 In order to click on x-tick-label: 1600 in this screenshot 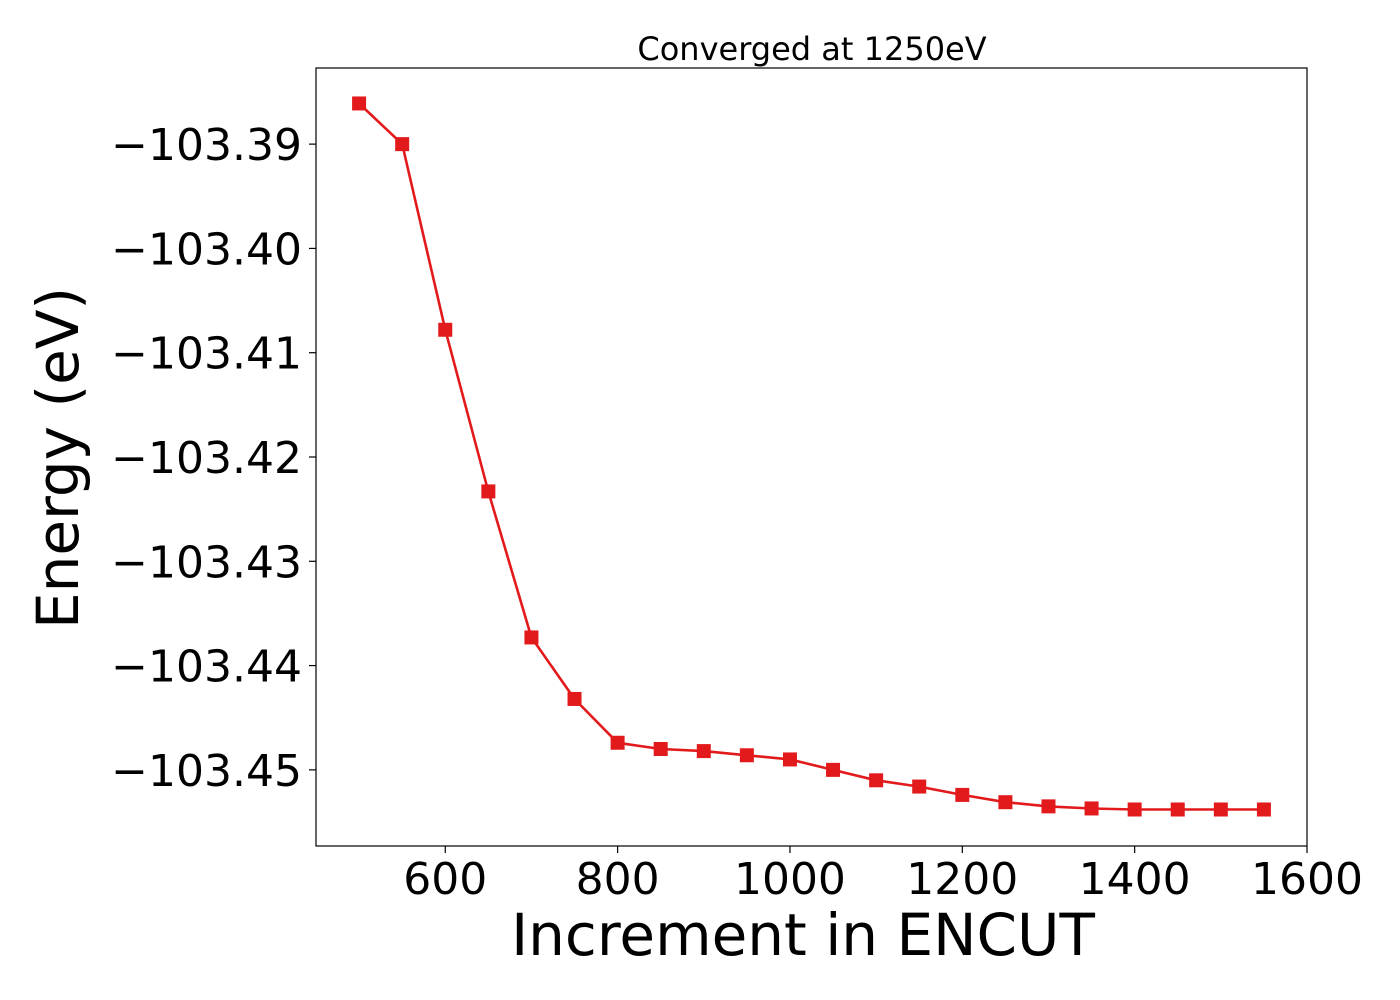, I will do `click(1307, 879)`.